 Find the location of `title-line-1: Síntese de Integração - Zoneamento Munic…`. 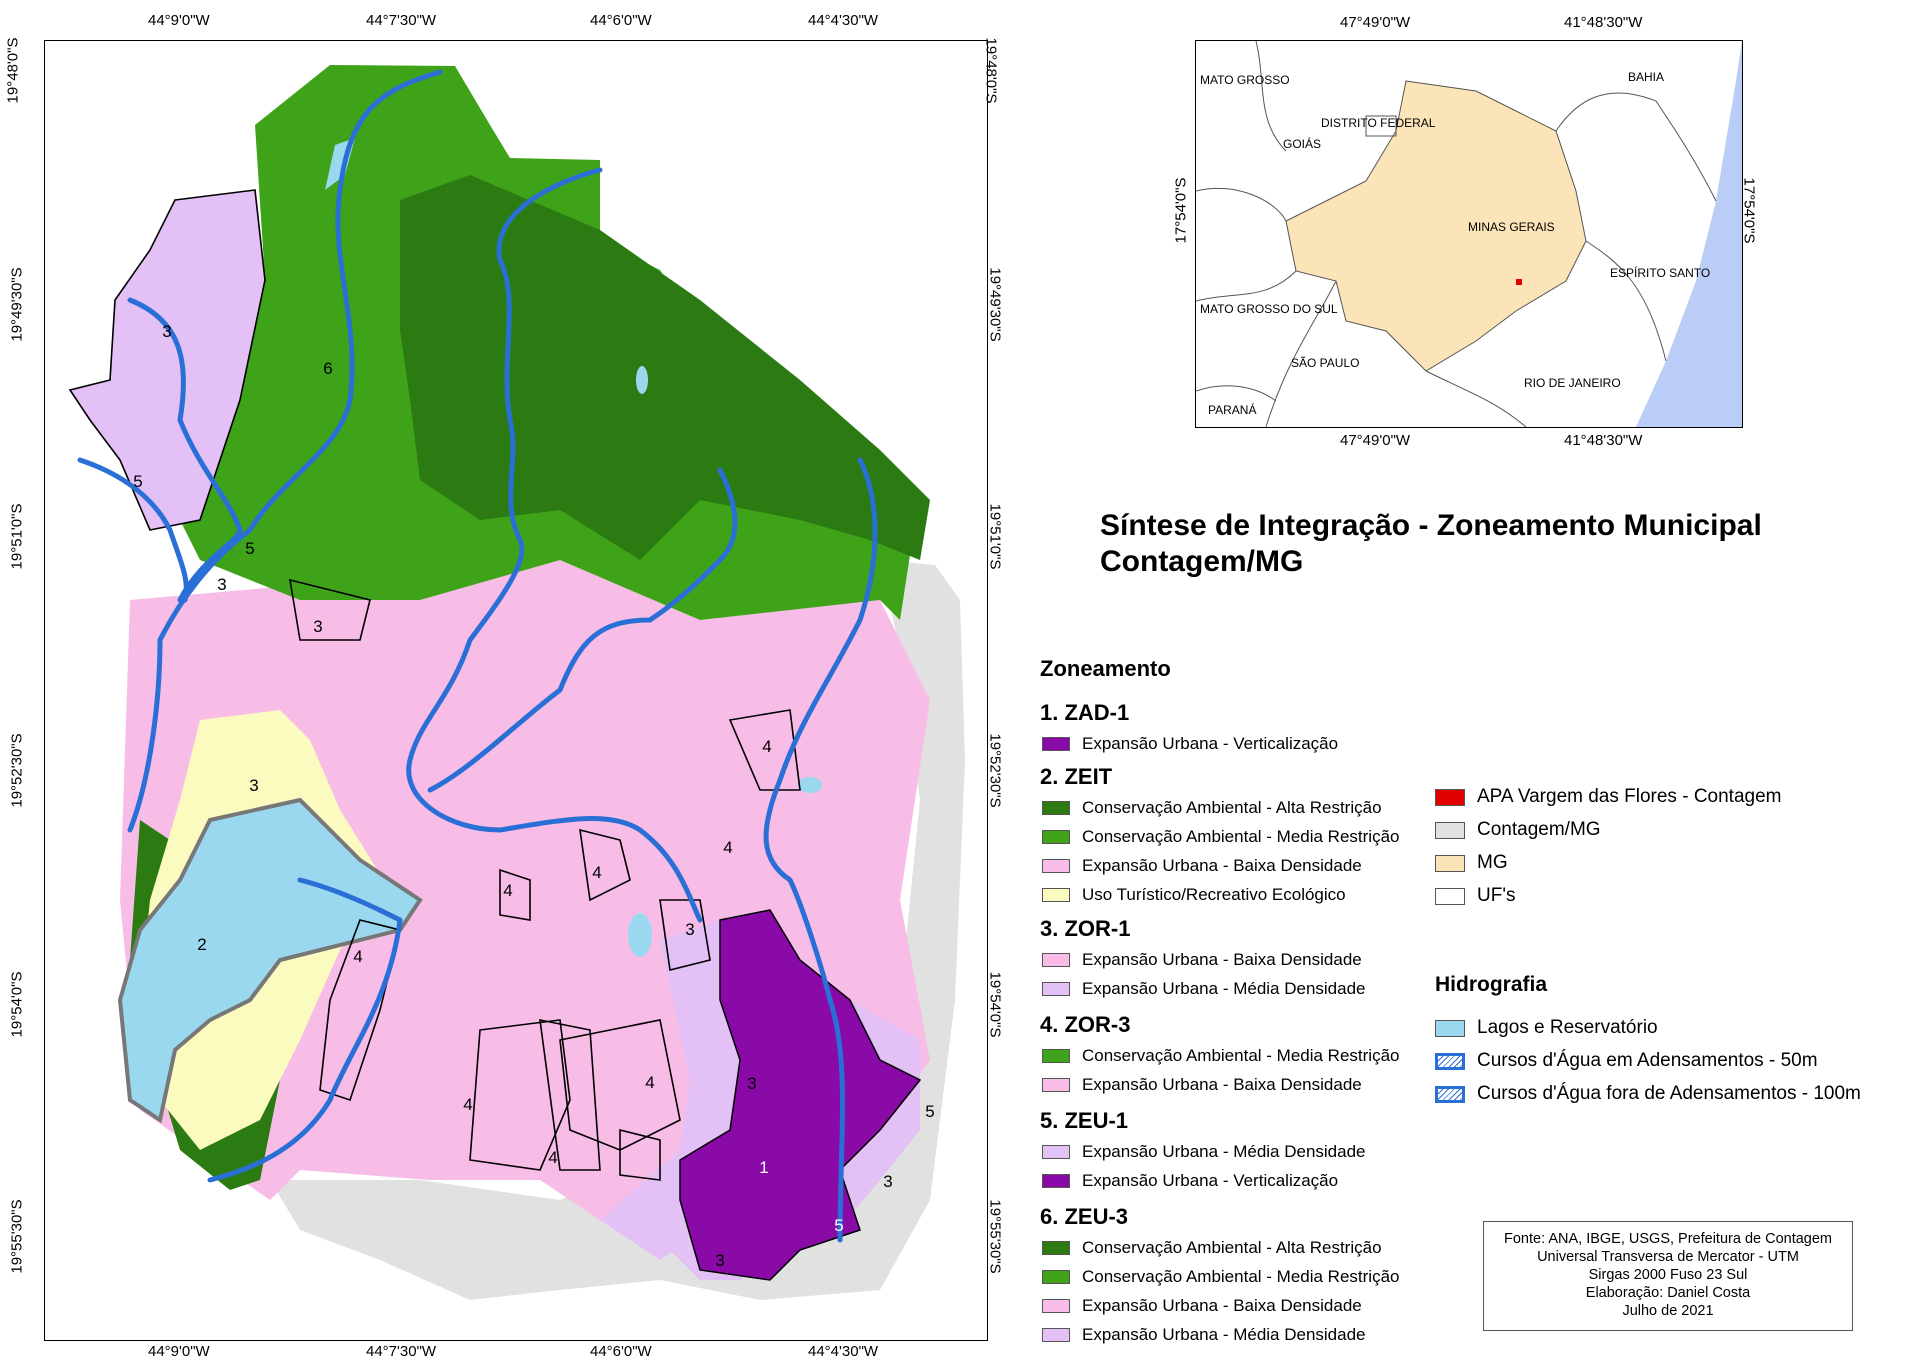

title-line-1: Síntese de Integração - Zoneamento Munic… is located at coordinates (1431, 525).